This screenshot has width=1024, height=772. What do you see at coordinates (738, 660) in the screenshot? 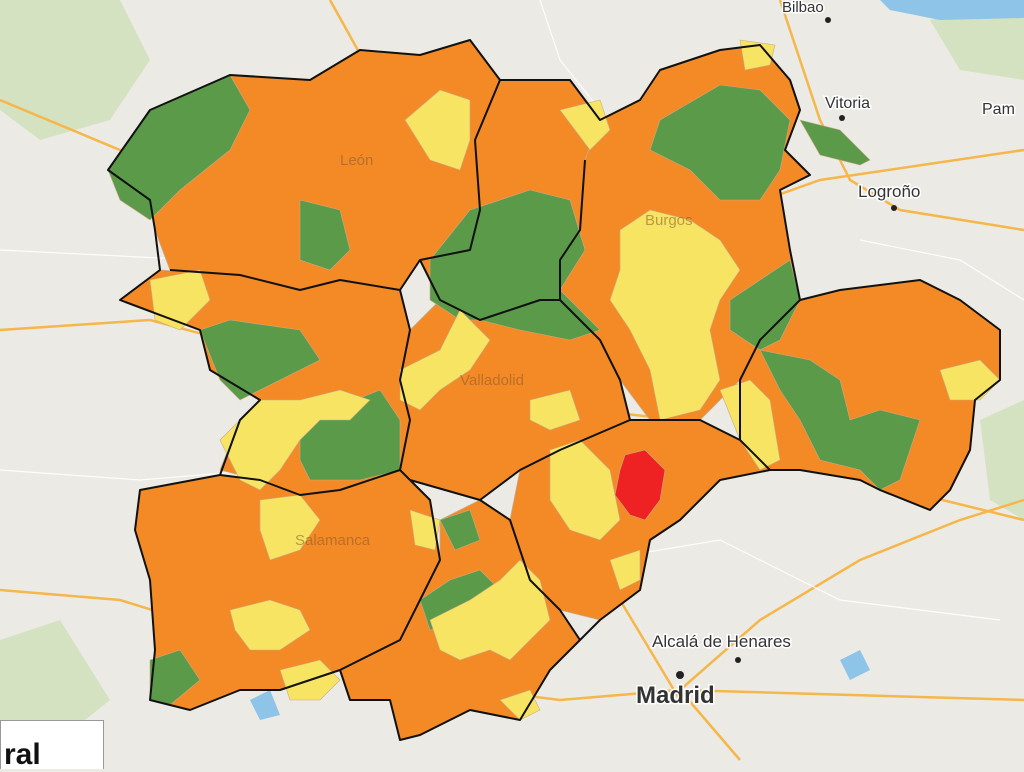
I see `marker-alcala` at bounding box center [738, 660].